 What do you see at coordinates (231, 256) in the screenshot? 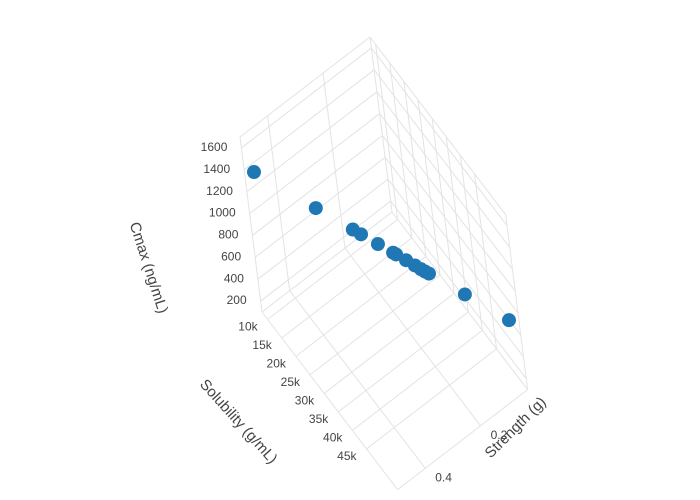
I see `z-tick-label: 600` at bounding box center [231, 256].